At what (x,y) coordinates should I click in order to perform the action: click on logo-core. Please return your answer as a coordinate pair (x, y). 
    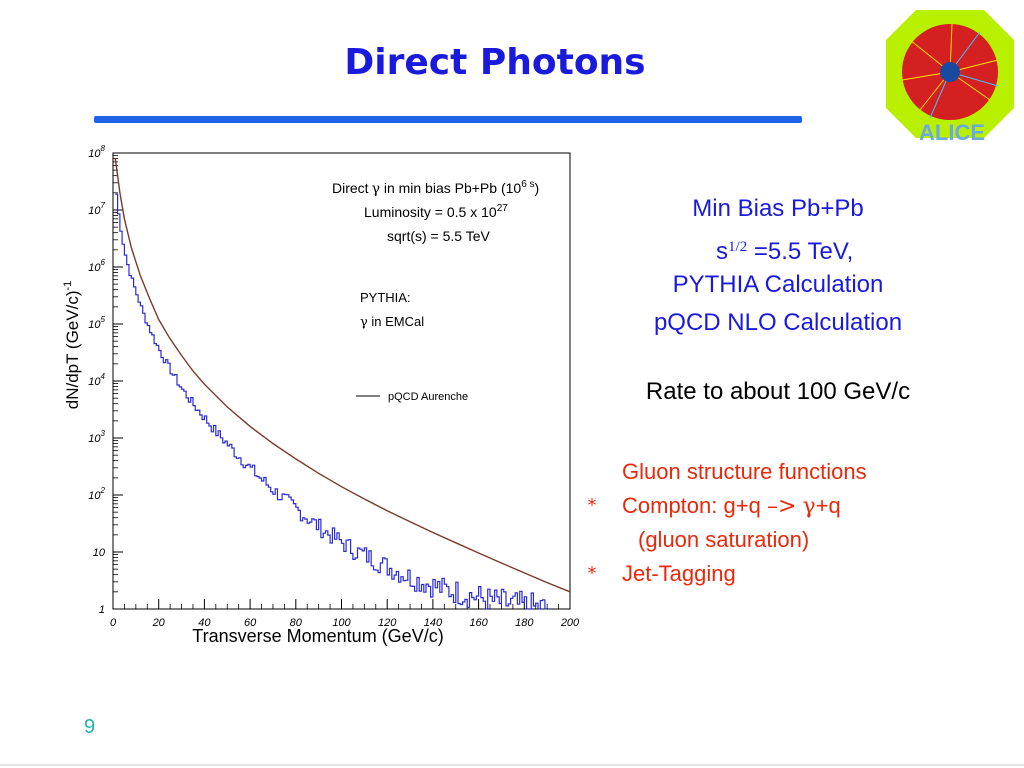
    Looking at the image, I should click on (950, 72).